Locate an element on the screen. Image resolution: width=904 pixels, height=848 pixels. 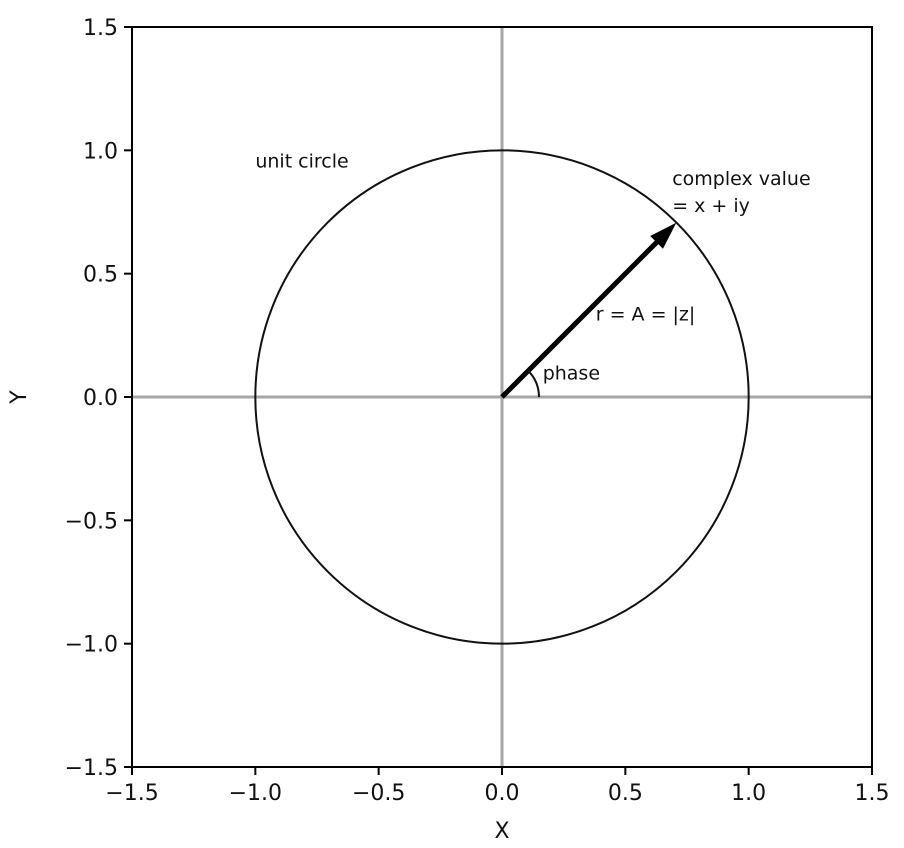
x-tick-label: 1.5 is located at coordinates (872, 793).